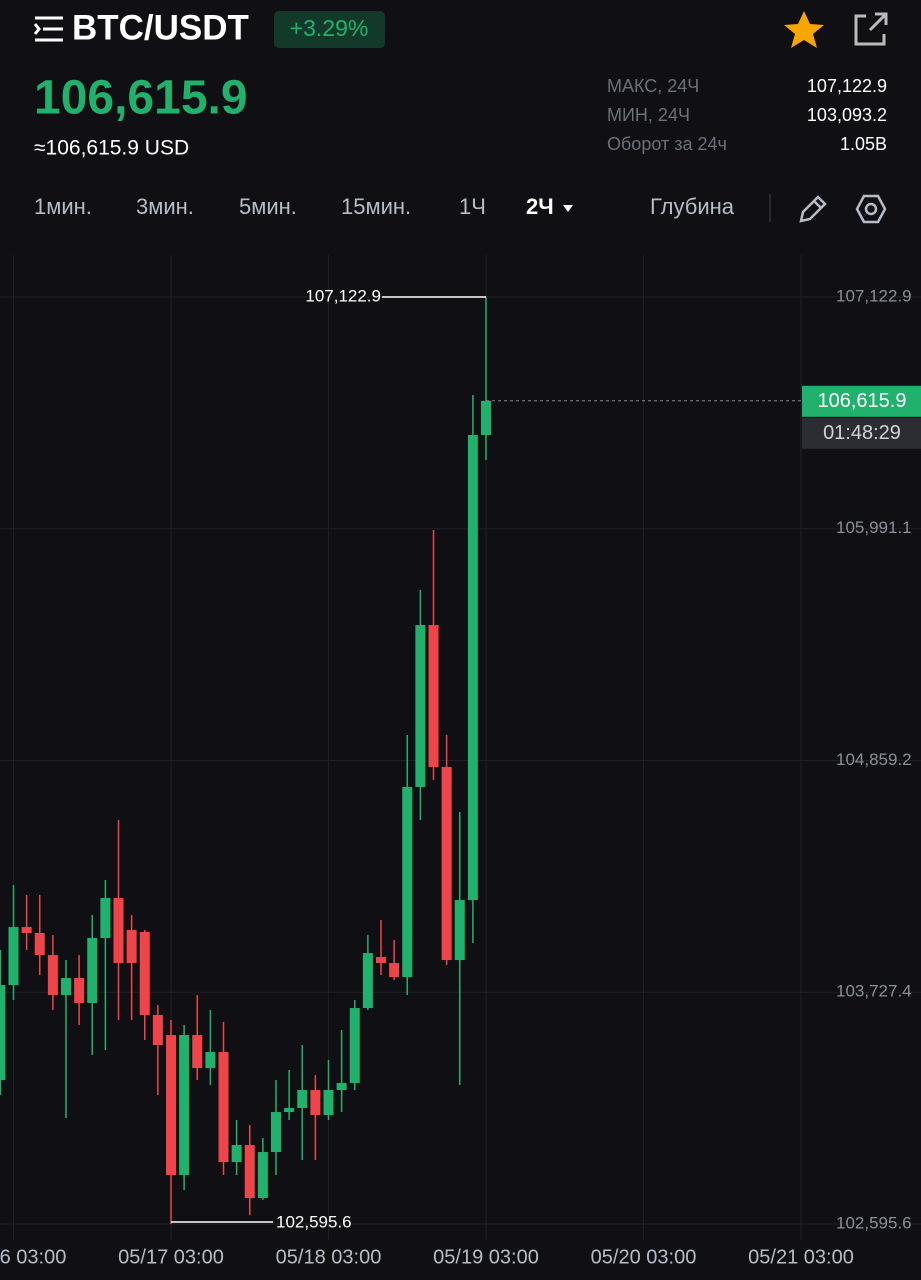  I want to click on settings-icon, so click(871, 209).